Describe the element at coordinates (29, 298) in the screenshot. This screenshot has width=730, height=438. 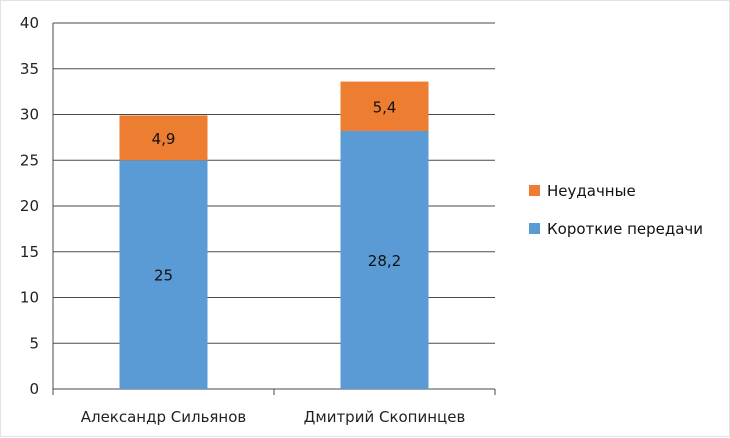
I see `y-tick-label: 10` at that location.